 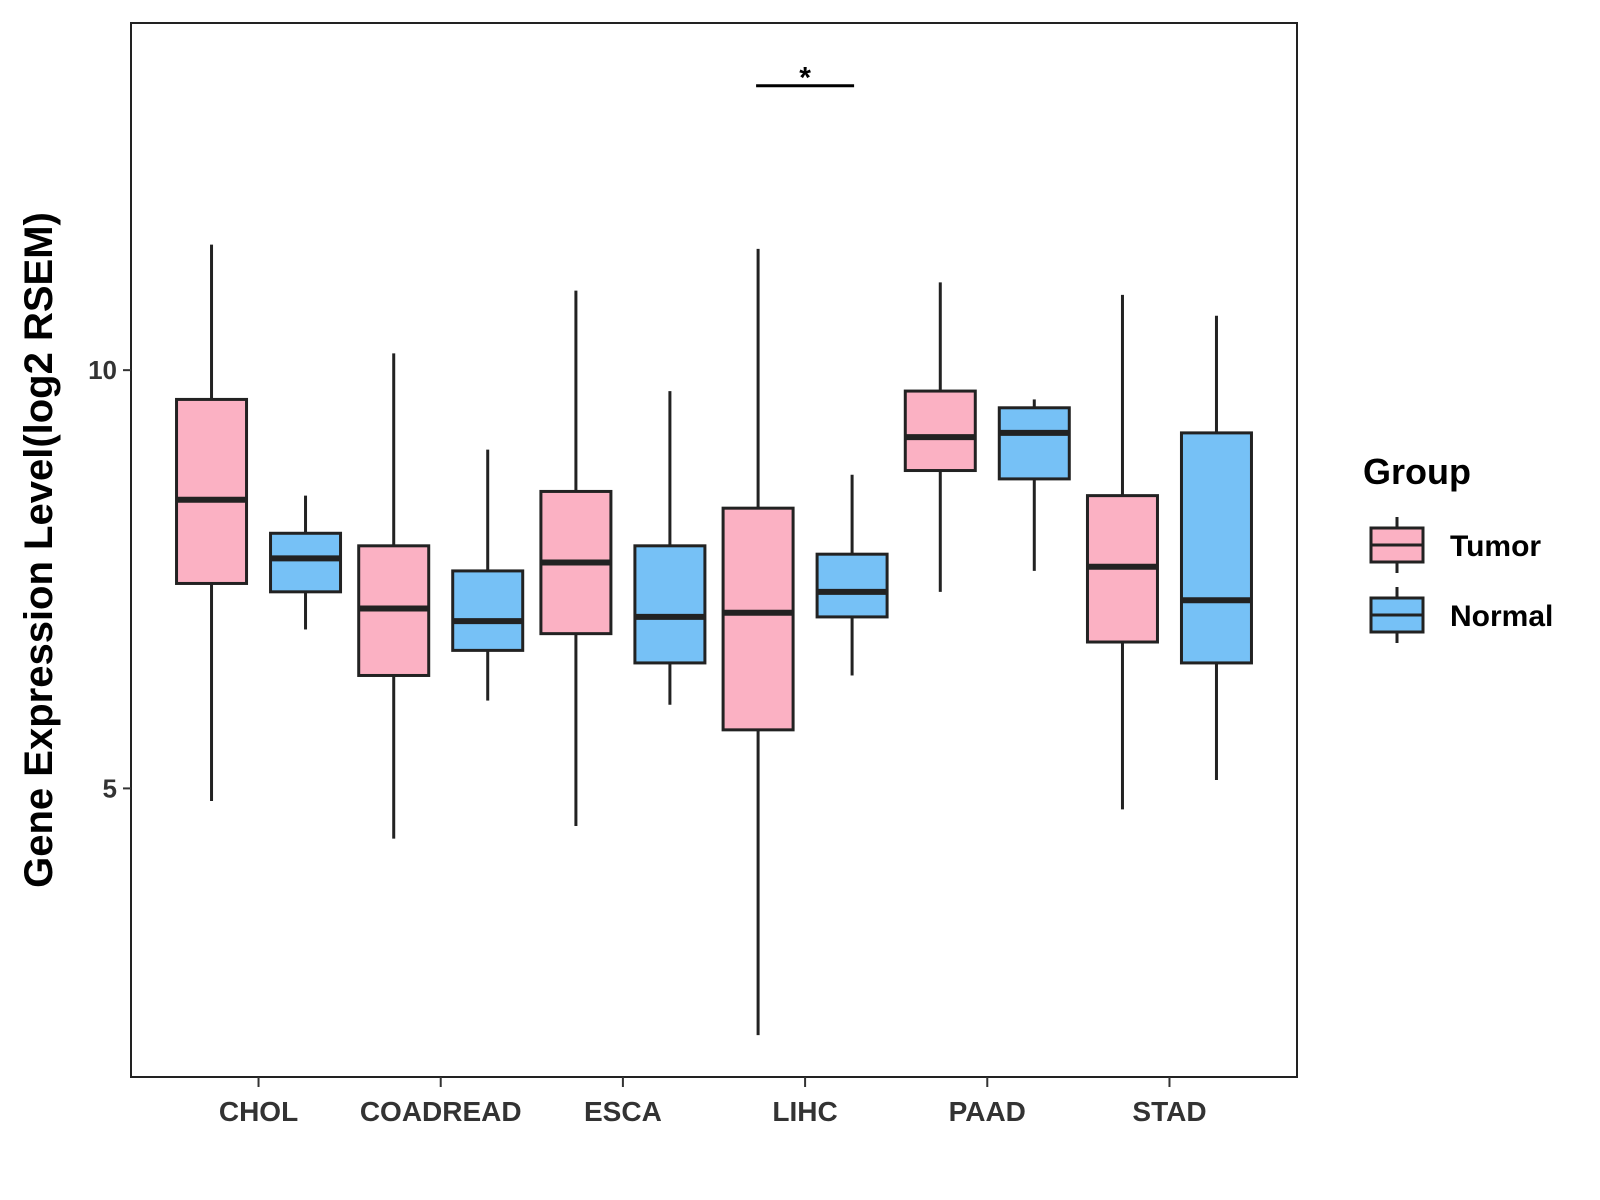 I want to click on box-normal-stad, so click(x=1216, y=548).